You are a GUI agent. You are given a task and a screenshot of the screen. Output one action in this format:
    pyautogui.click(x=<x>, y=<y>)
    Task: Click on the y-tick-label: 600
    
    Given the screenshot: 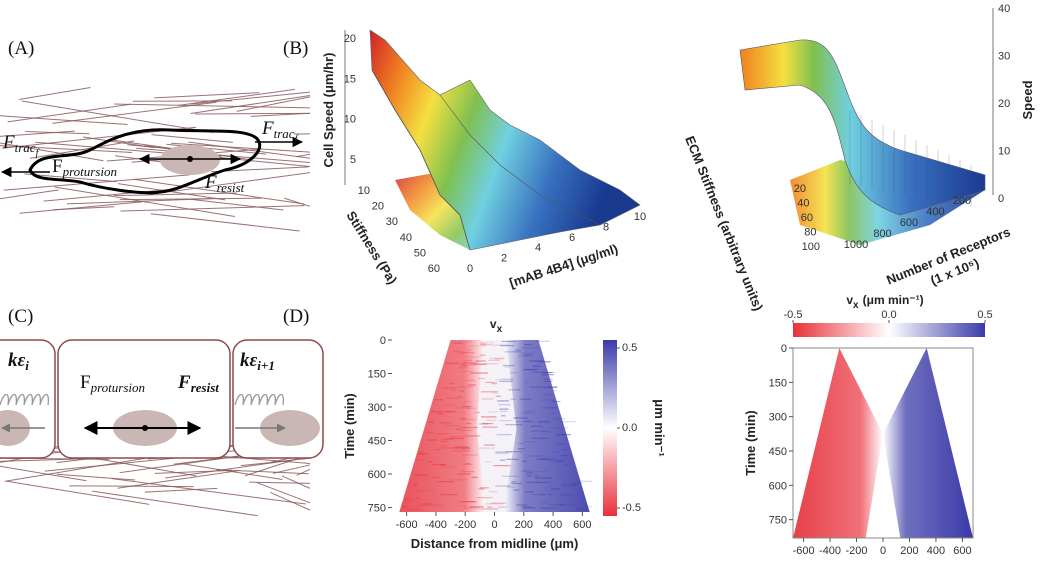 What is the action you would take?
    pyautogui.click(x=377, y=475)
    